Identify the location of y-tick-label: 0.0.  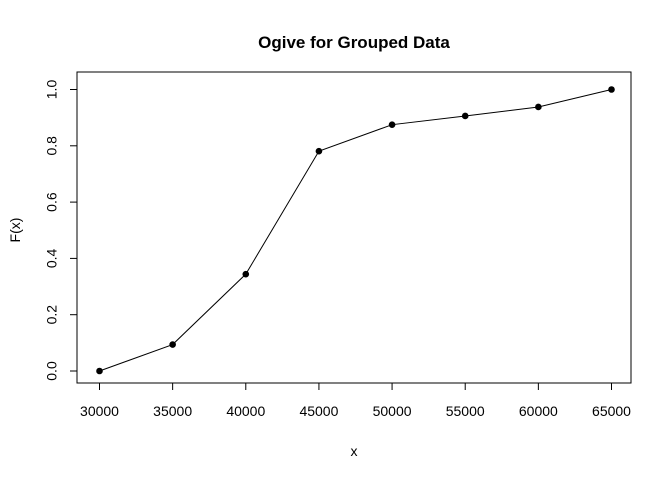
(52, 371).